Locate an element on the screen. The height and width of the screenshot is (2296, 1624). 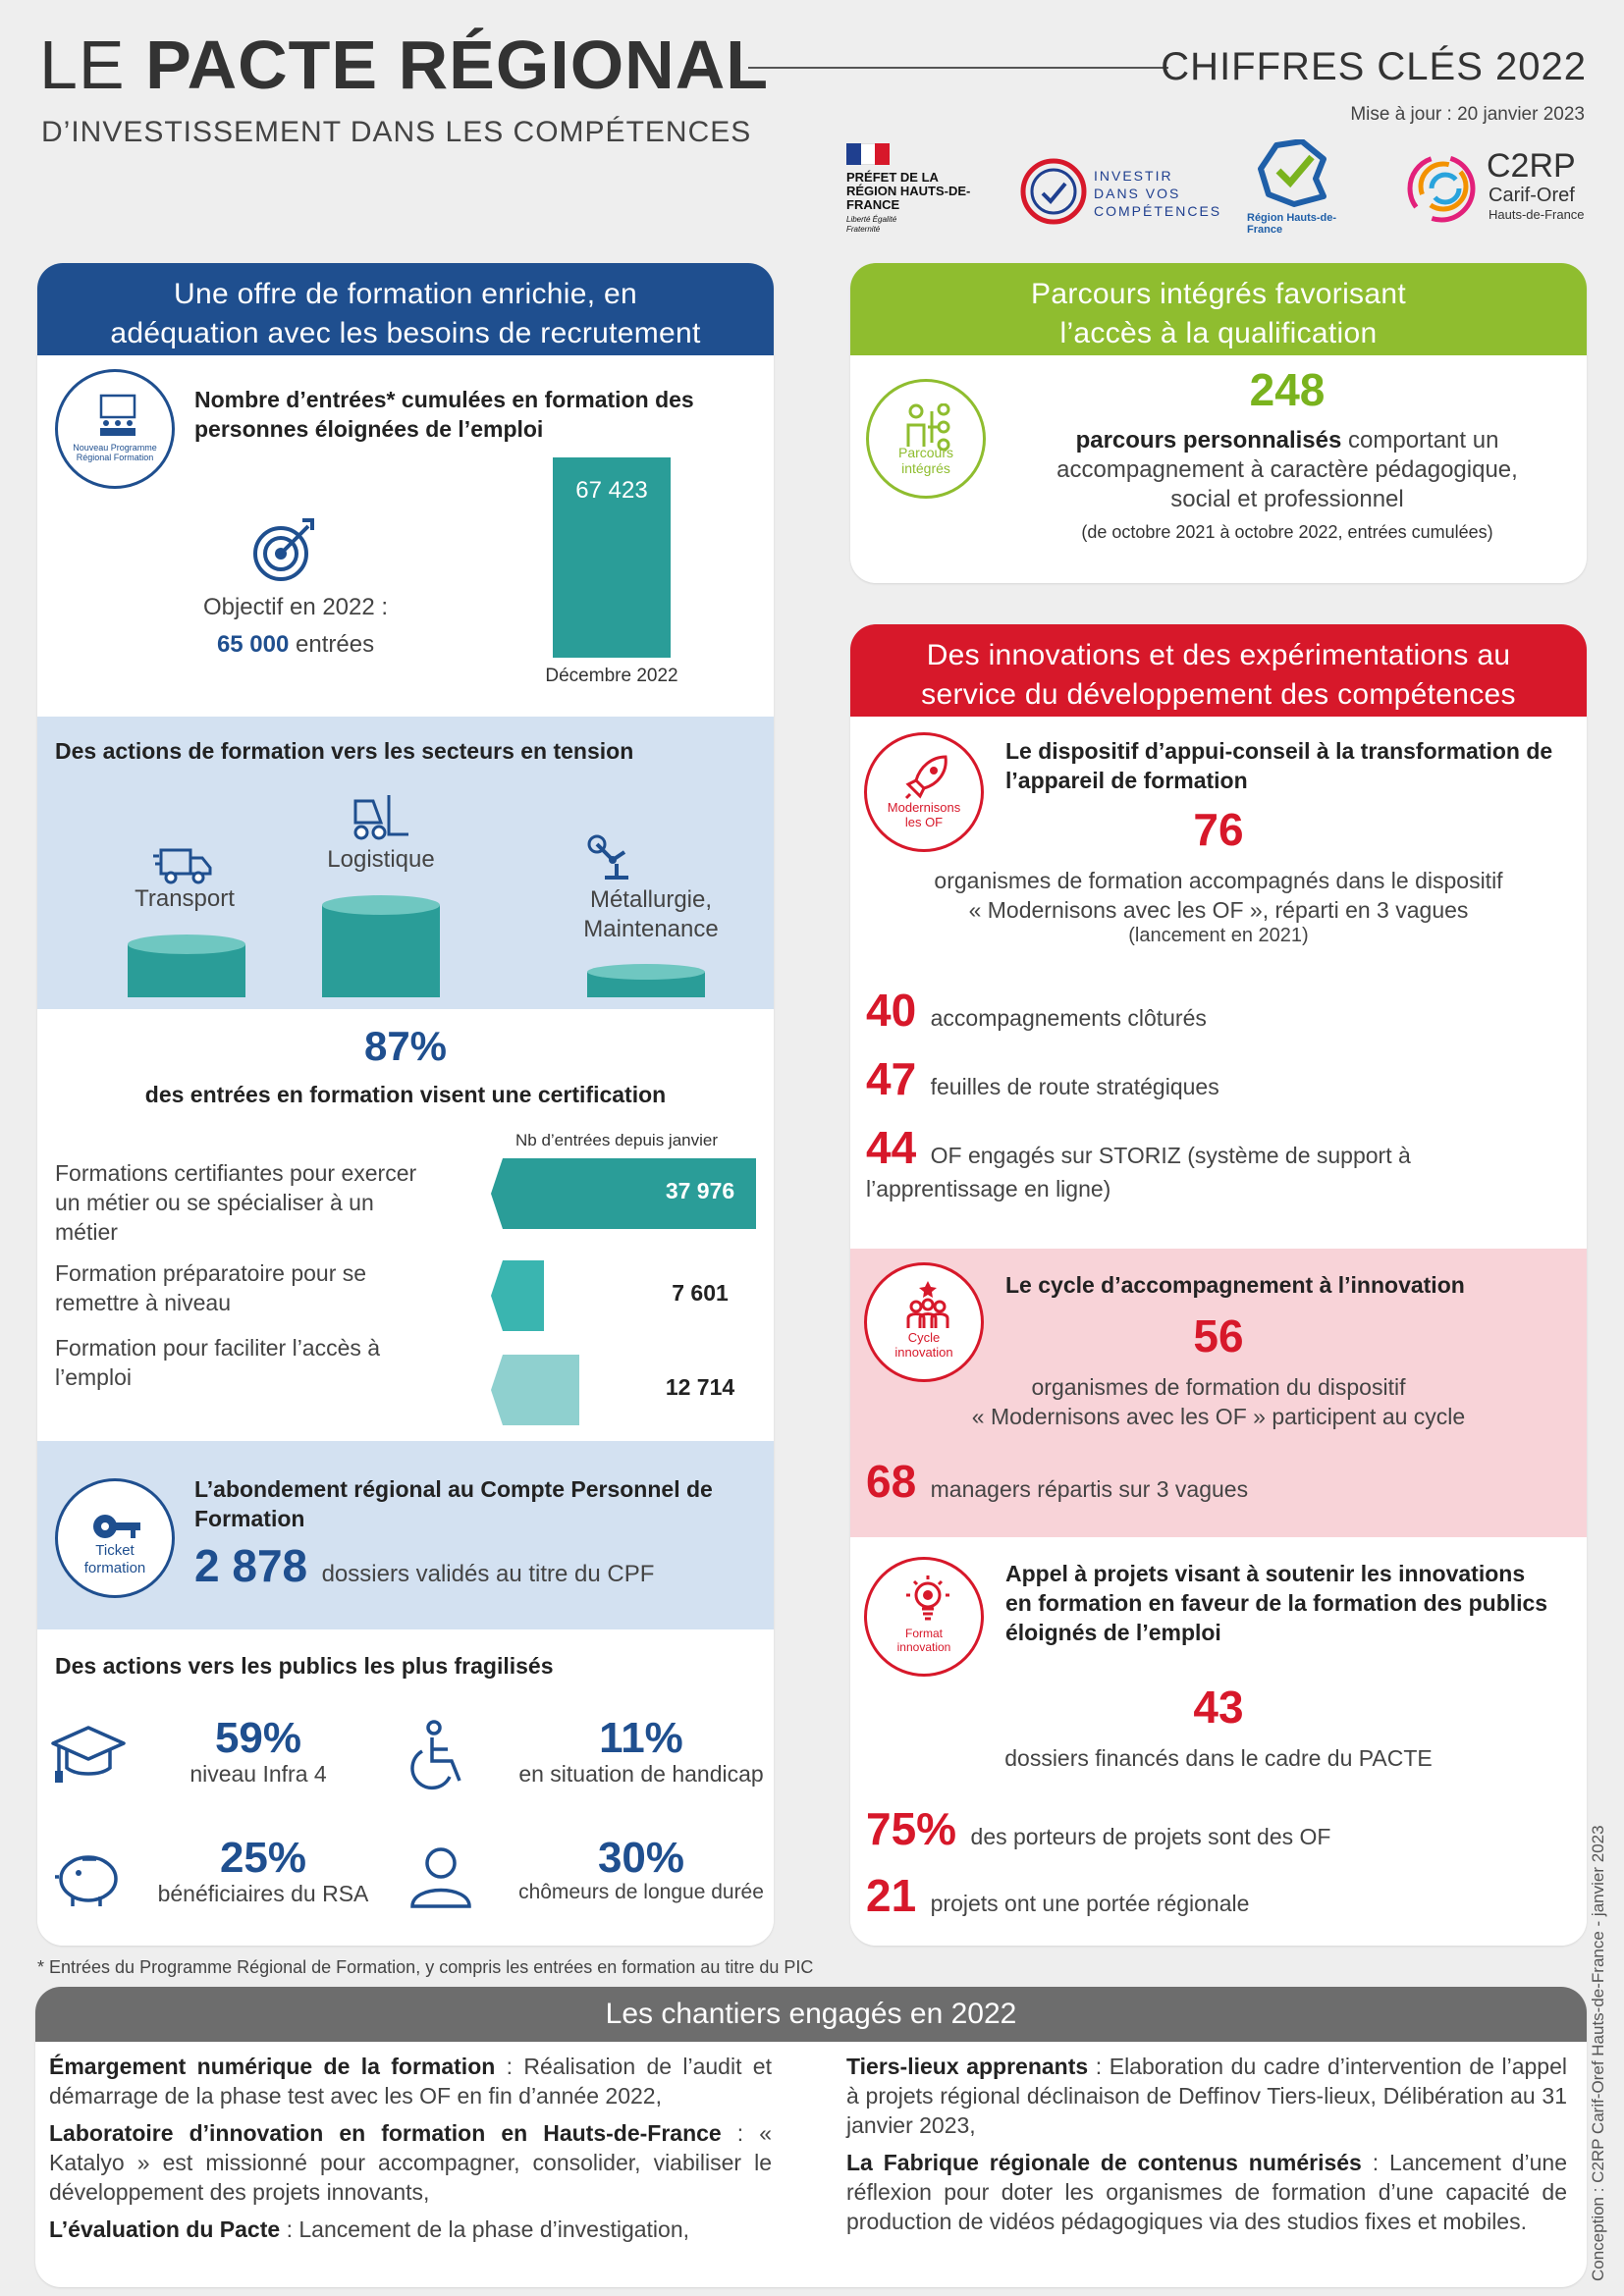
page-subtitle: D’INVESTISSEMENT DANS LES COMPÉTENCES is located at coordinates (396, 132).